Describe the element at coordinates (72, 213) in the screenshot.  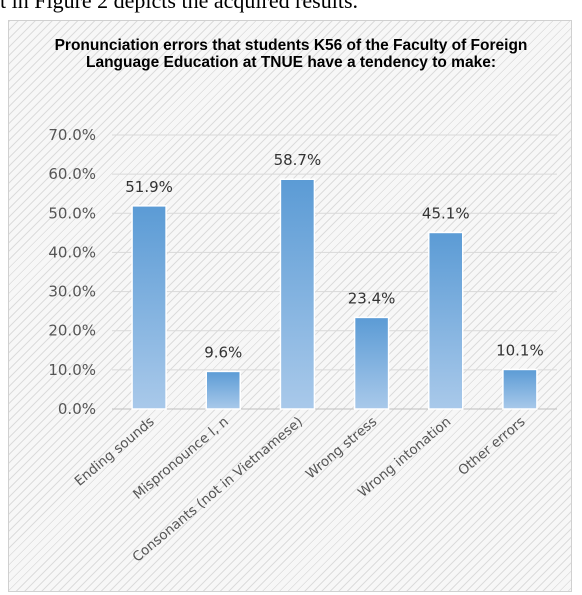
I see `y-tick-label: 50.0%` at that location.